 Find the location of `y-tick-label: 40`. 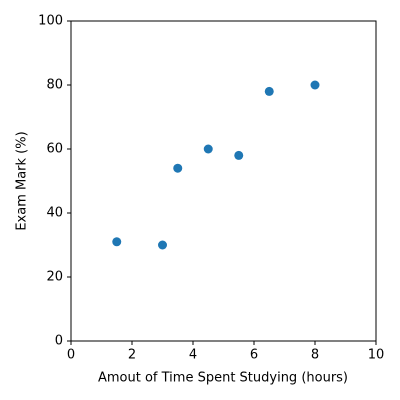

y-tick-label: 40 is located at coordinates (54, 213).